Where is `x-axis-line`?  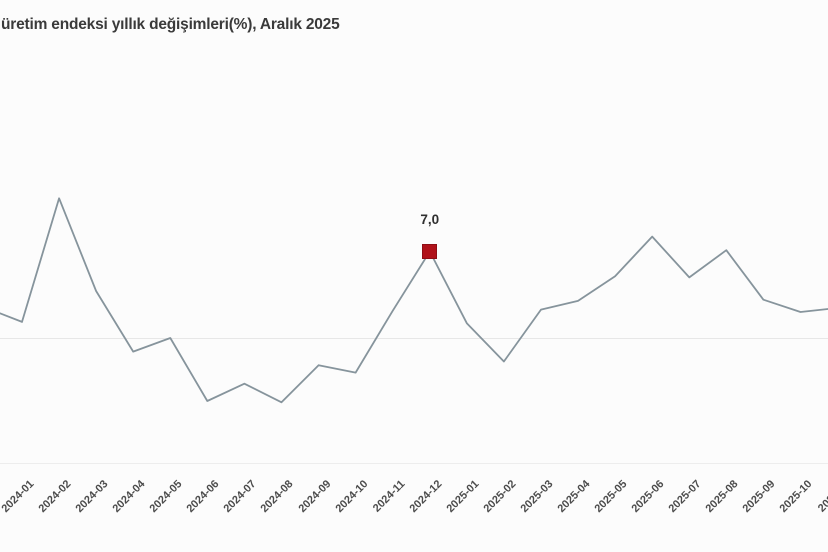
x-axis-line is located at coordinates (414, 463).